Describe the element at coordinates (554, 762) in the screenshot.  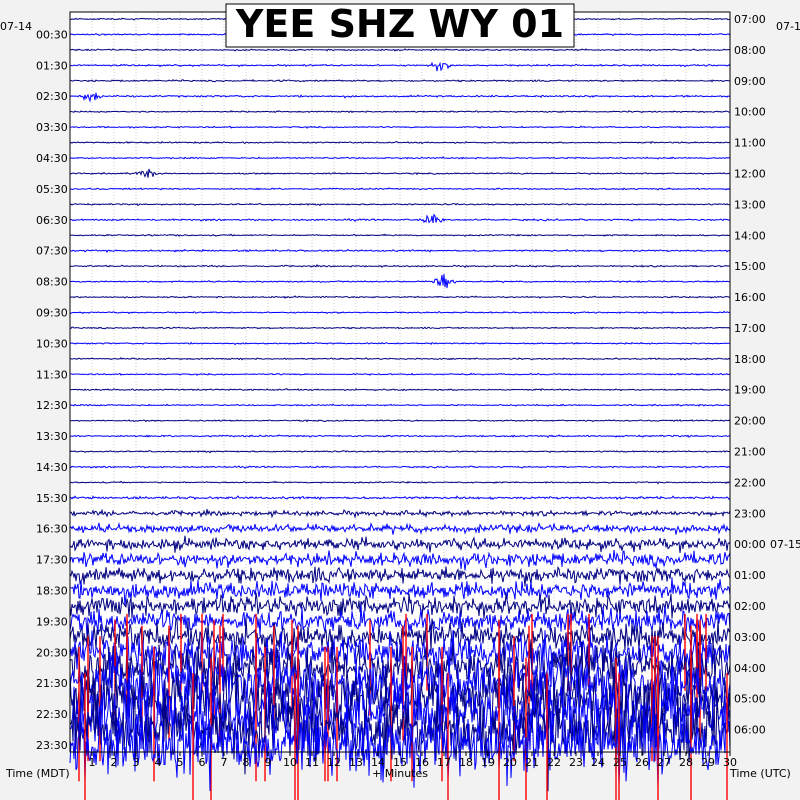
I see `x-tick-label: 22` at that location.